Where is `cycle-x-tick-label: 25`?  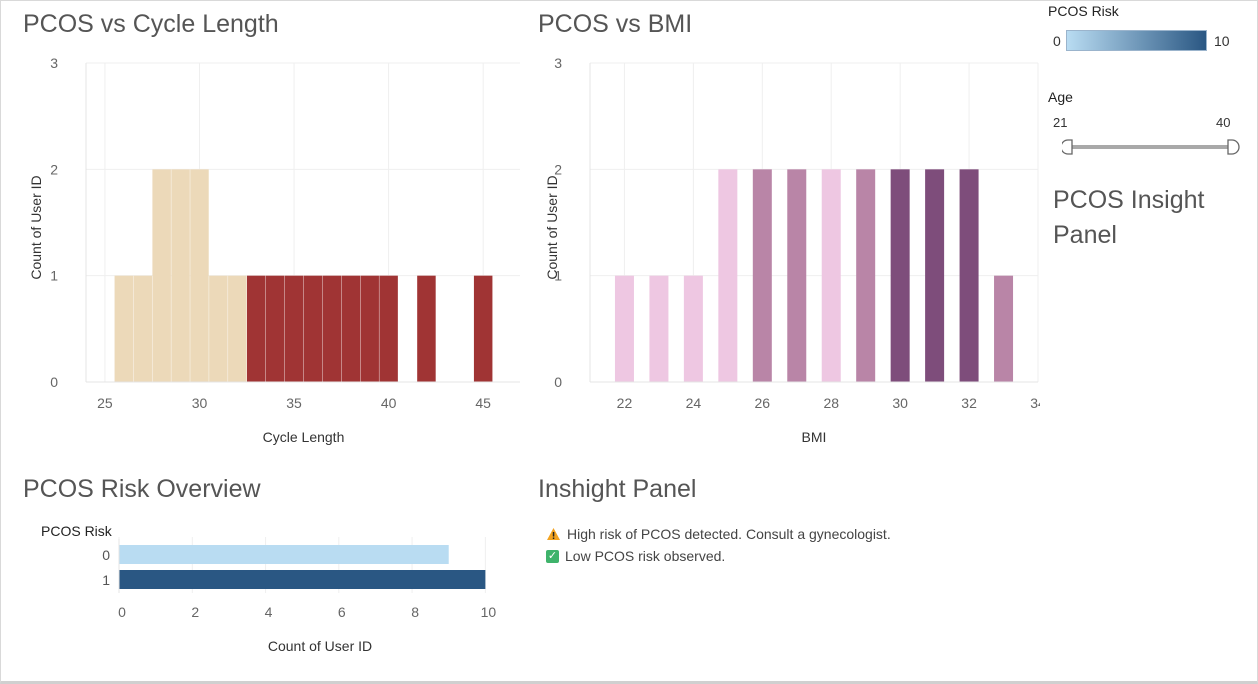
cycle-x-tick-label: 25 is located at coordinates (105, 403).